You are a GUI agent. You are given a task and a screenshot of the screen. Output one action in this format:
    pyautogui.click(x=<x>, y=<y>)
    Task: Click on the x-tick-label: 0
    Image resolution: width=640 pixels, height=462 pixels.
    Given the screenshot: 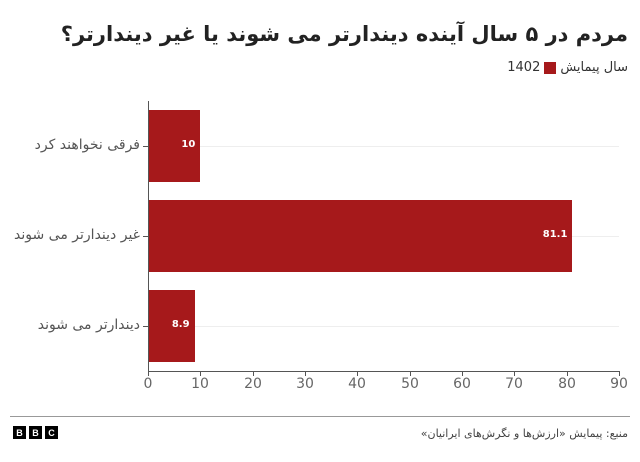 What is the action you would take?
    pyautogui.click(x=148, y=384)
    